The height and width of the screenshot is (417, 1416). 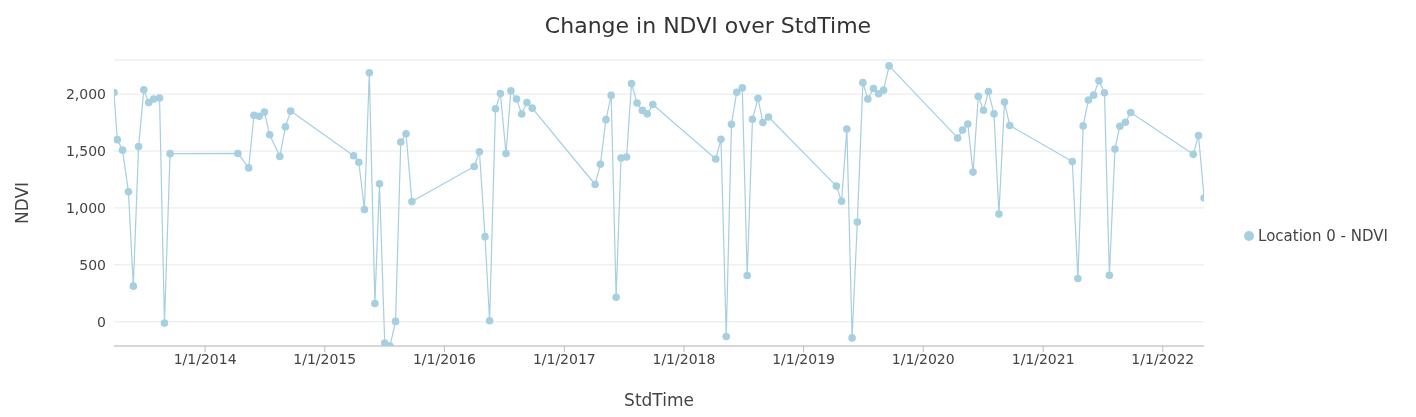 What do you see at coordinates (804, 358) in the screenshot?
I see `x-tick-label: 1/1/2019` at bounding box center [804, 358].